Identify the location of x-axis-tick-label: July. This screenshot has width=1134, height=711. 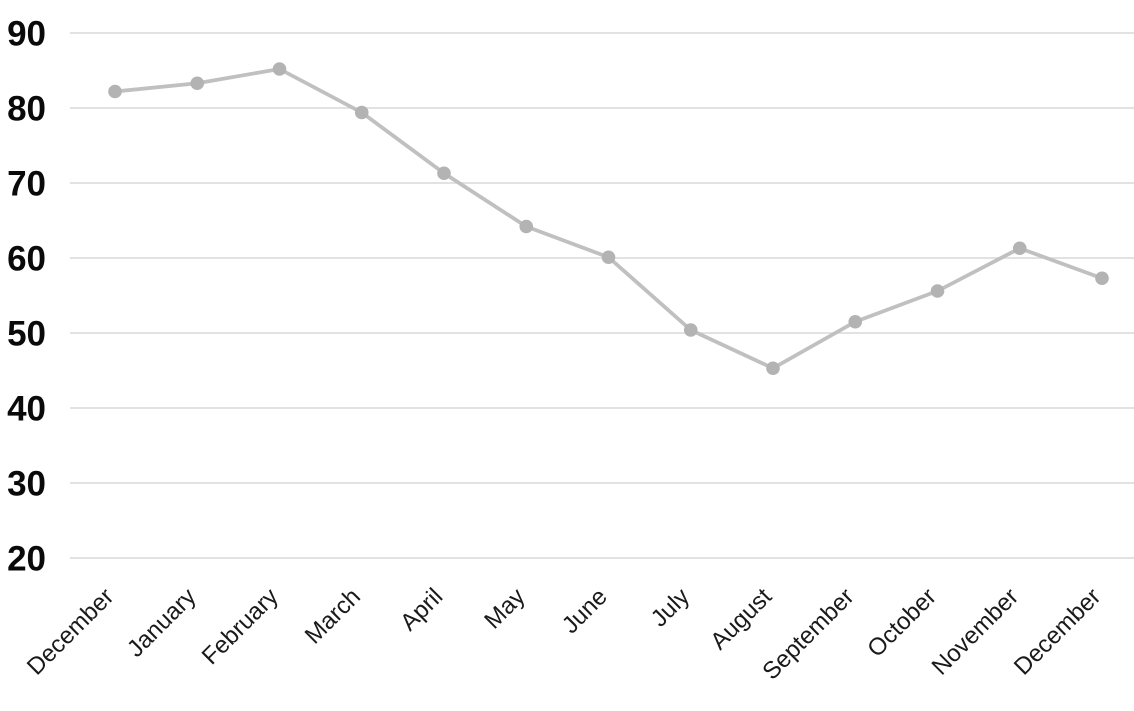
(670, 607).